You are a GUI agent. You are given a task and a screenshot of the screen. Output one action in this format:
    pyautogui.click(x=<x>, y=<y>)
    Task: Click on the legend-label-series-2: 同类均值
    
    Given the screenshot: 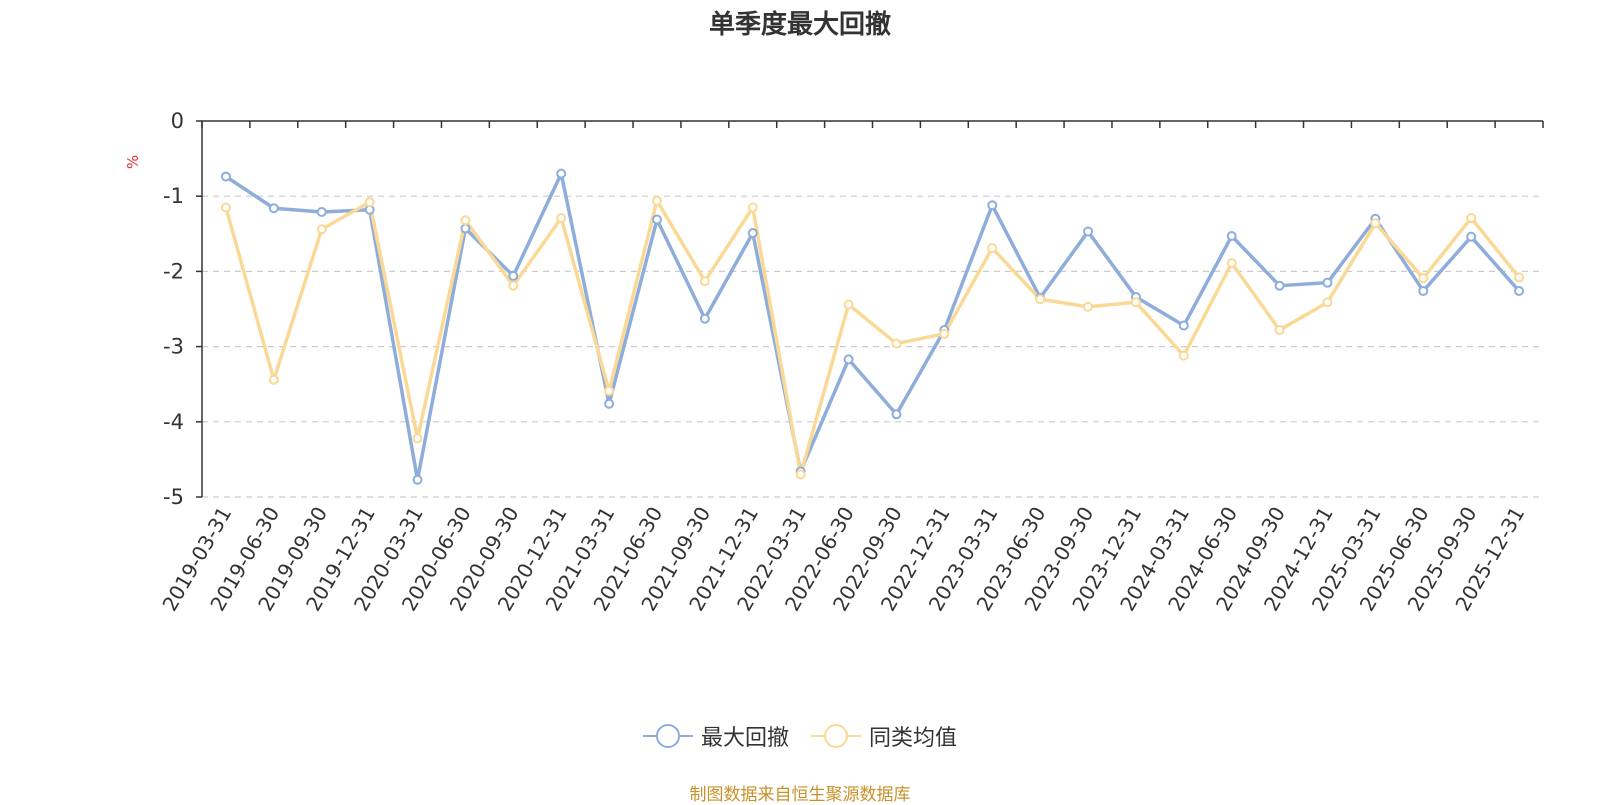 What is the action you would take?
    pyautogui.click(x=913, y=738)
    